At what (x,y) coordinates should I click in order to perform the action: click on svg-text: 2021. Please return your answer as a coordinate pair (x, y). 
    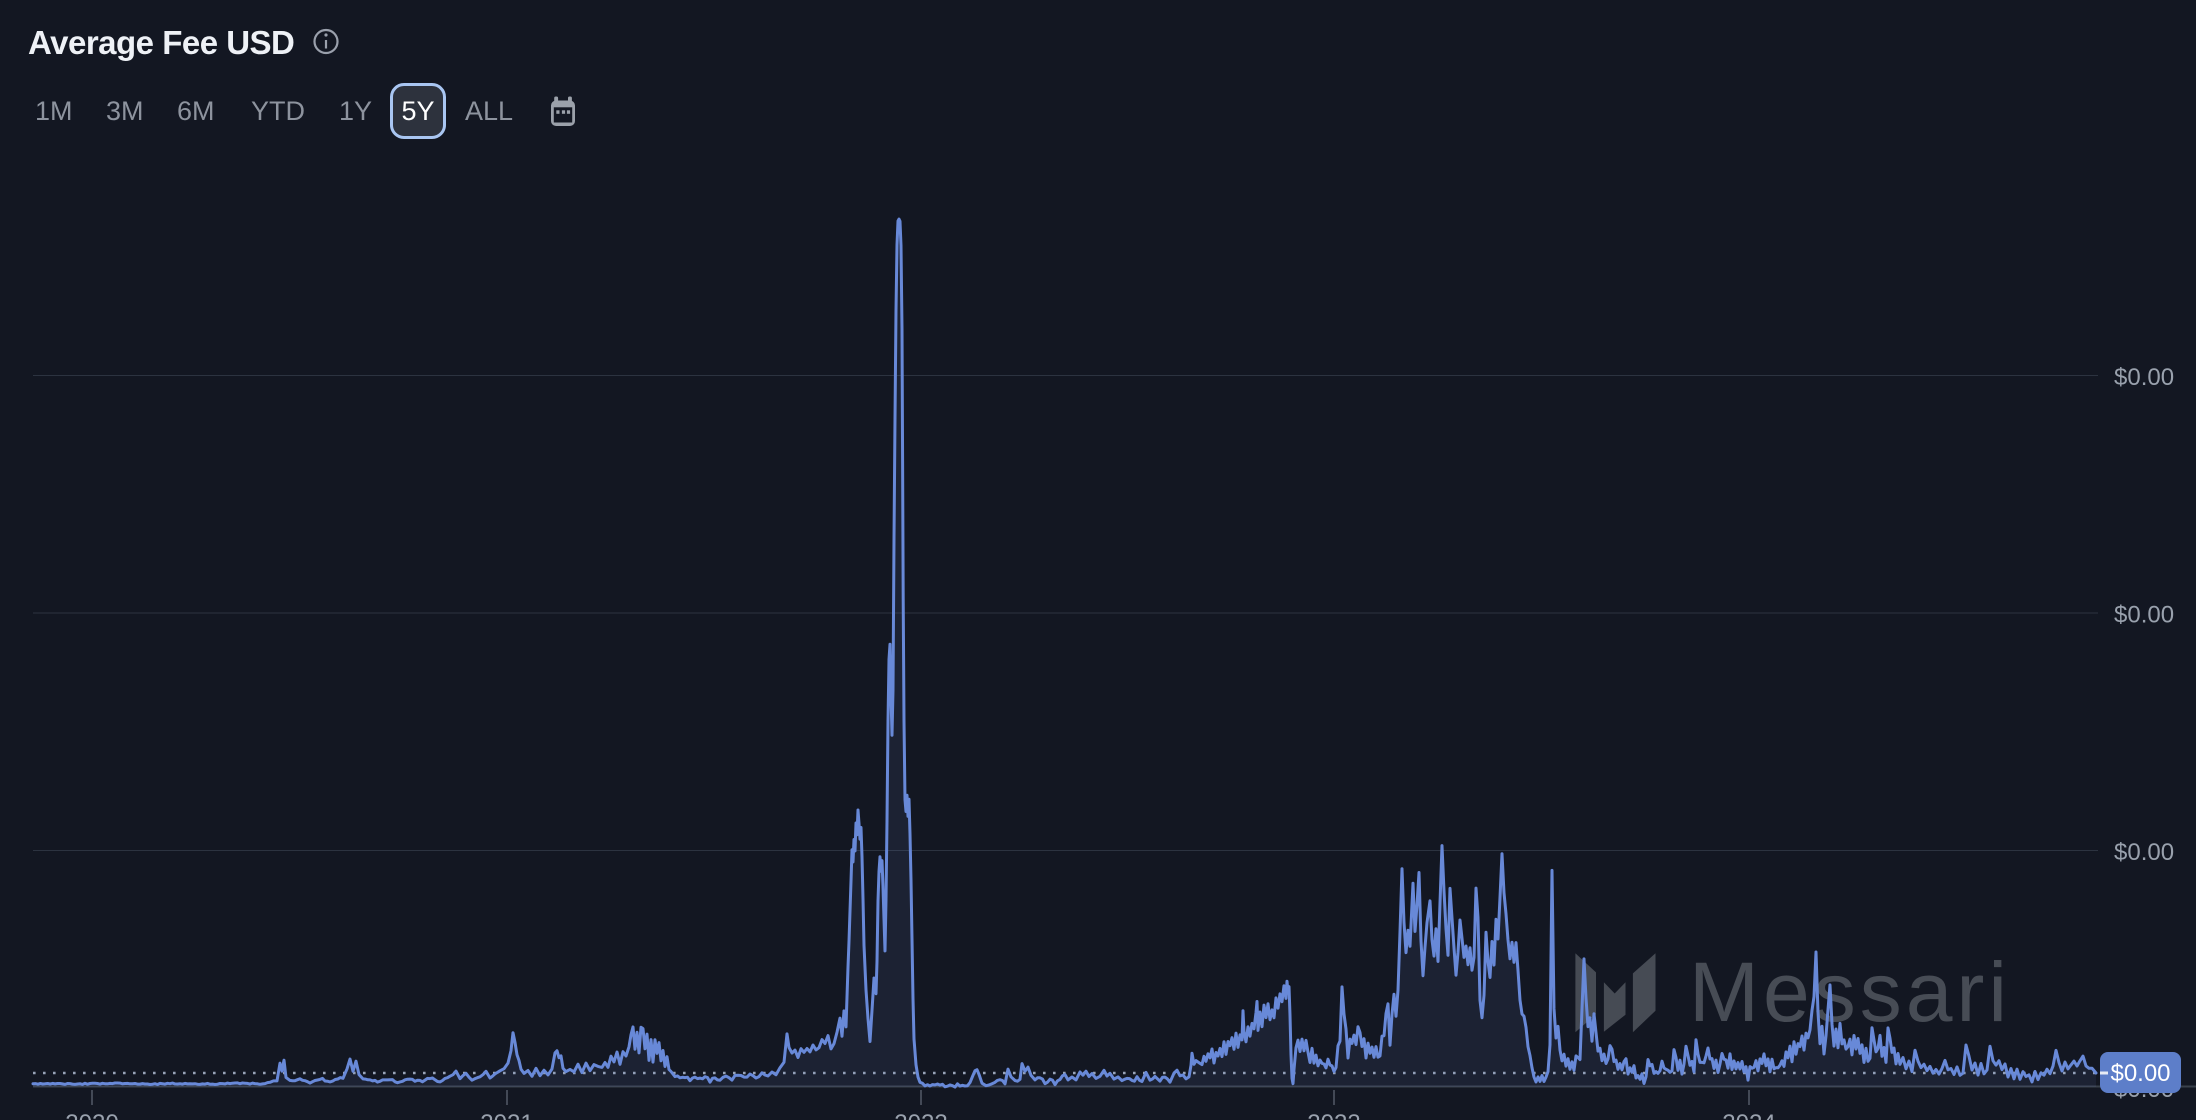
    Looking at the image, I should click on (506, 1115).